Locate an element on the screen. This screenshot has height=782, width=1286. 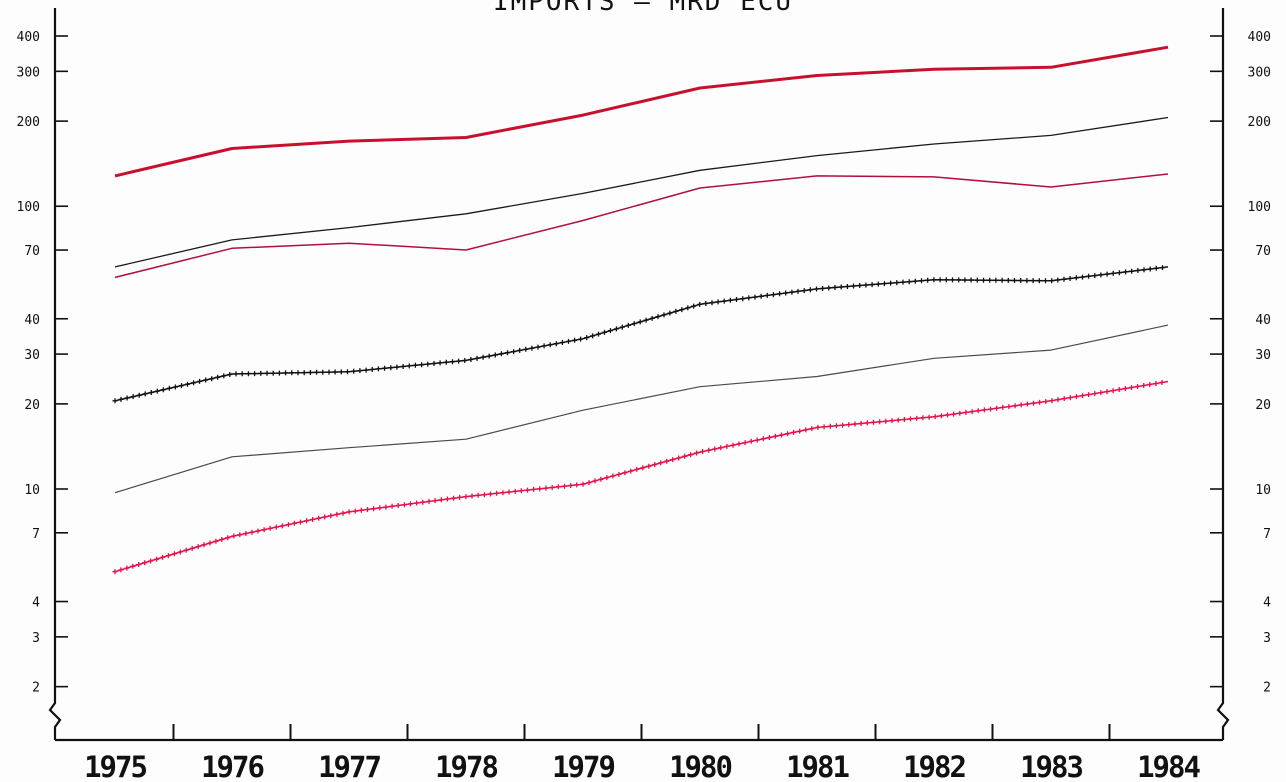
x-tick-label: 1977 is located at coordinates (349, 766).